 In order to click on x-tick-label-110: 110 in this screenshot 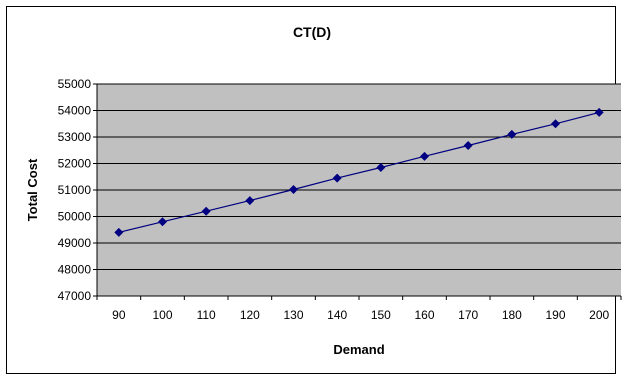, I will do `click(206, 315)`.